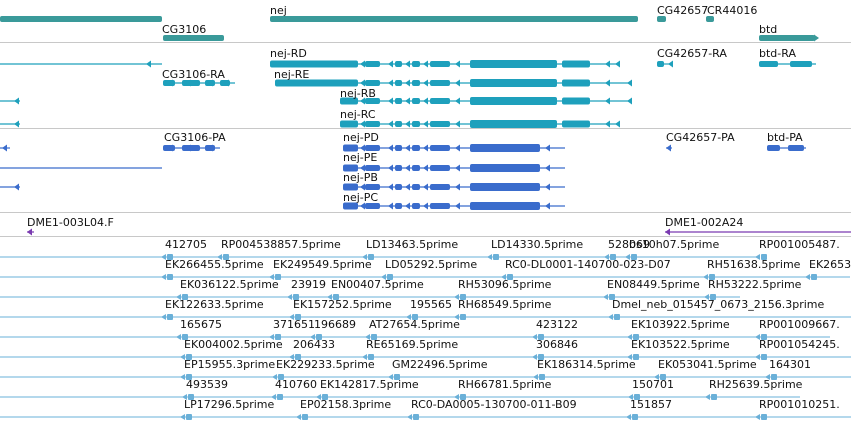  Describe the element at coordinates (193, 38) in the screenshot. I see `gene-CG3106` at that location.